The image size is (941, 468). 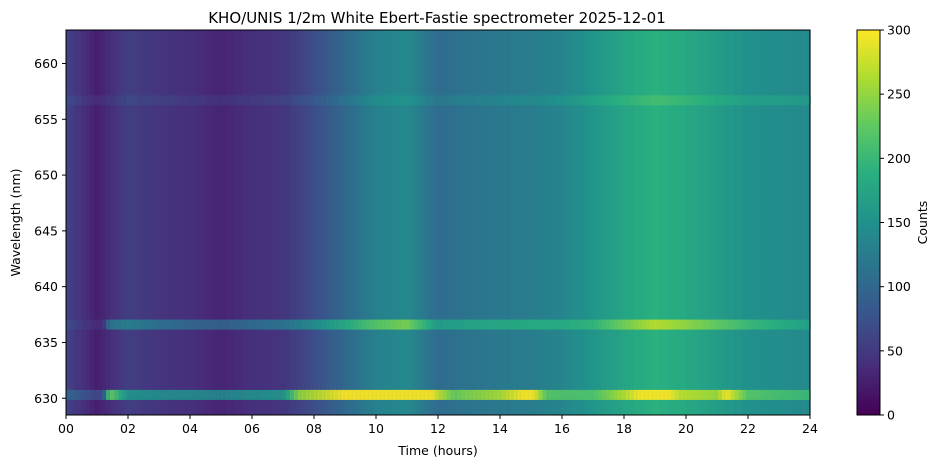 What do you see at coordinates (748, 428) in the screenshot?
I see `x-tick-label: 22` at bounding box center [748, 428].